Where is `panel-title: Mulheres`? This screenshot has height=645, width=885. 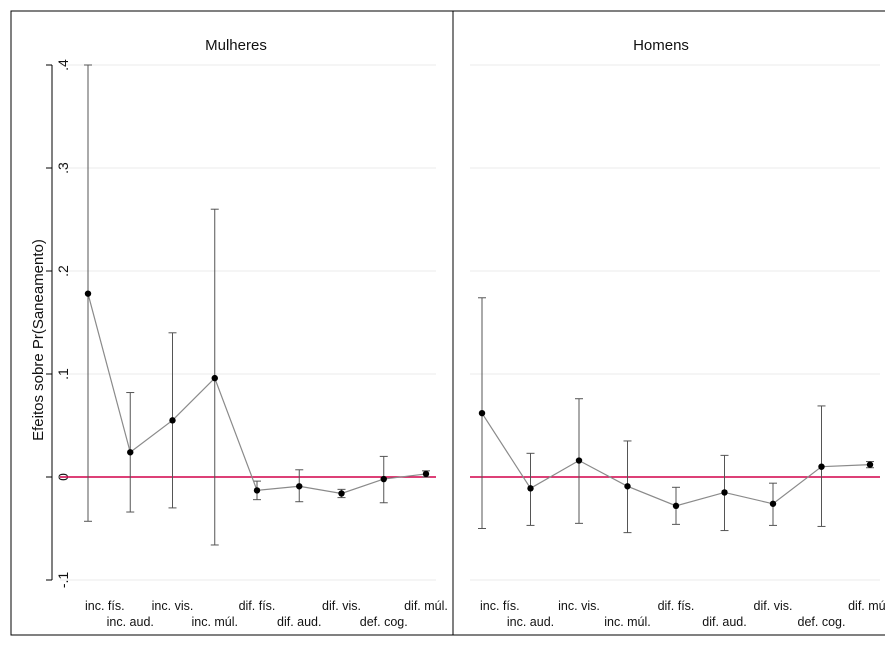 panel-title: Mulheres is located at coordinates (236, 45).